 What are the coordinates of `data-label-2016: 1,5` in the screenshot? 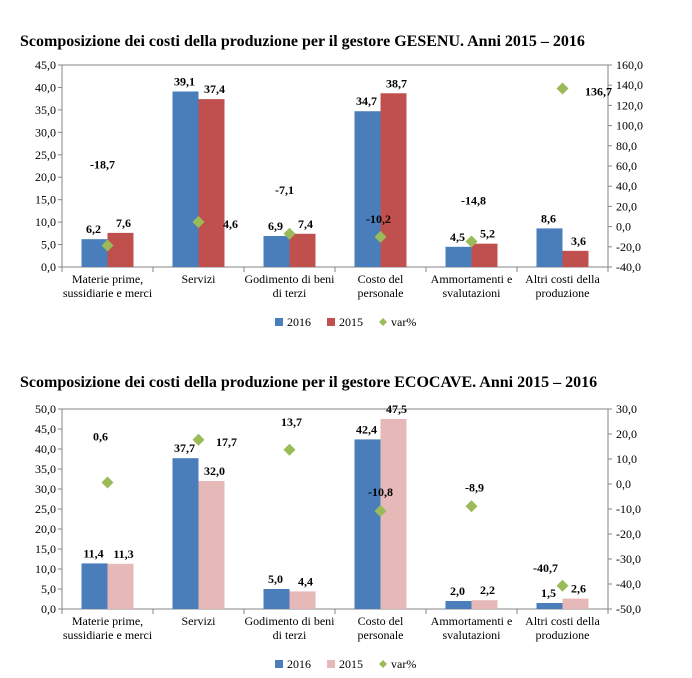 It's located at (548, 593).